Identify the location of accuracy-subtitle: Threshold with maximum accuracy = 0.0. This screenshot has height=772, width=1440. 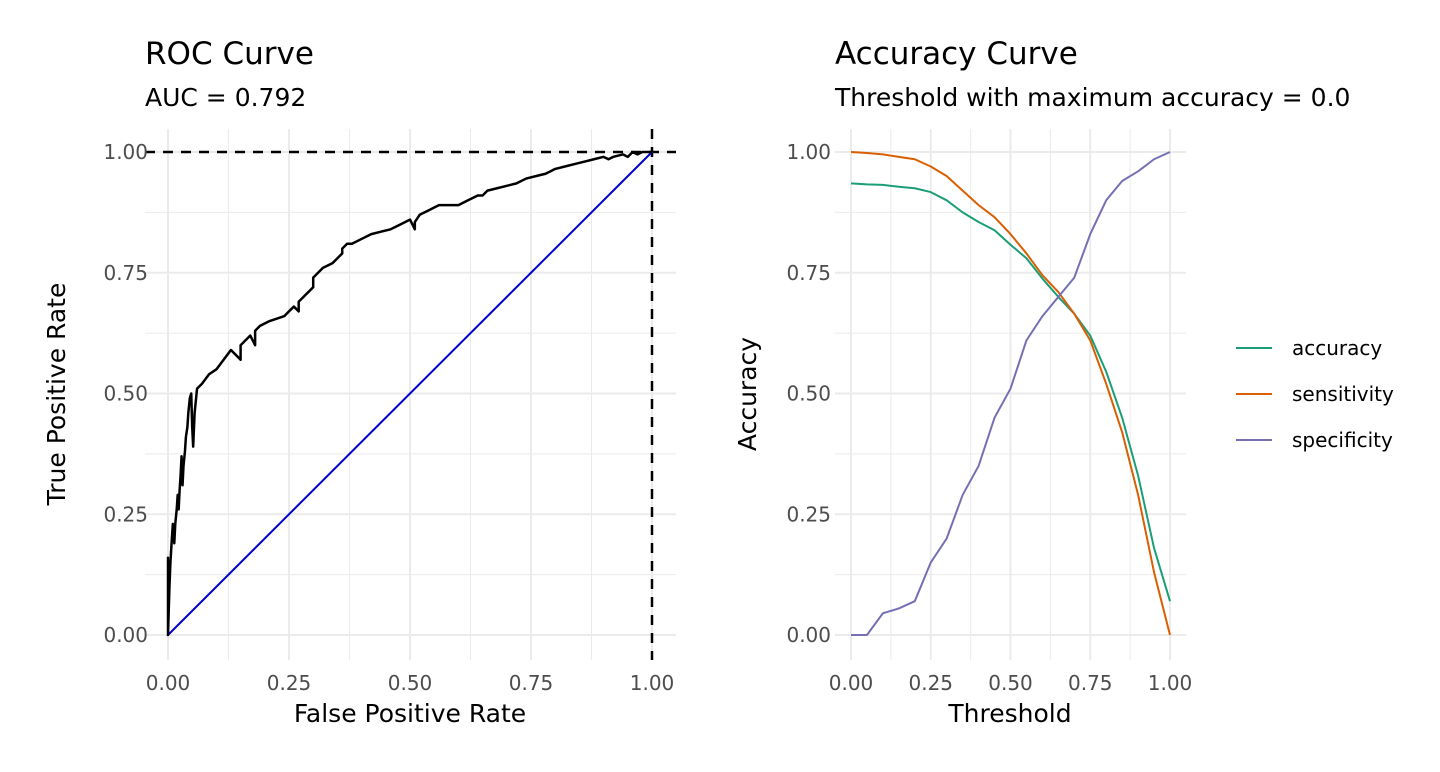
(1092, 97).